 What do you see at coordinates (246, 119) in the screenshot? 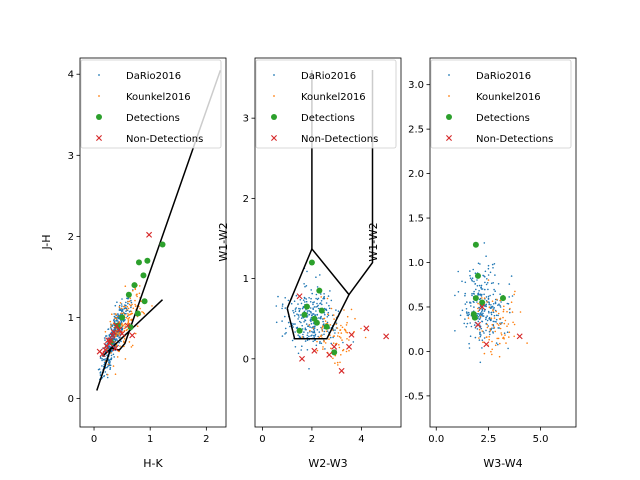
I see `y-tick-label: 3` at bounding box center [246, 119].